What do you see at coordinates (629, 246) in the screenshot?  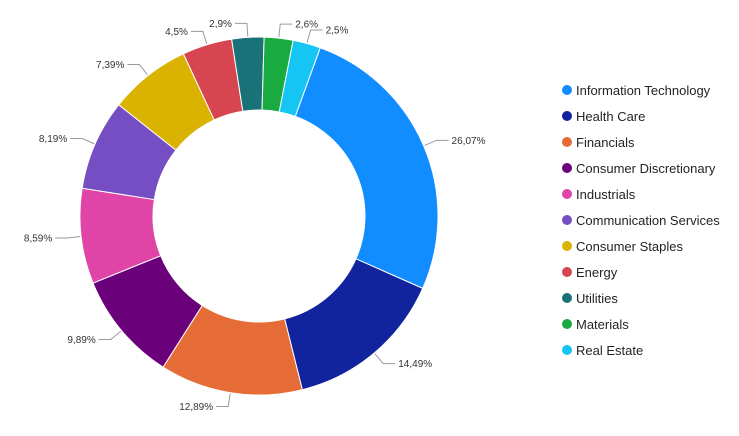 I see `legend-label: Consumer Staples` at bounding box center [629, 246].